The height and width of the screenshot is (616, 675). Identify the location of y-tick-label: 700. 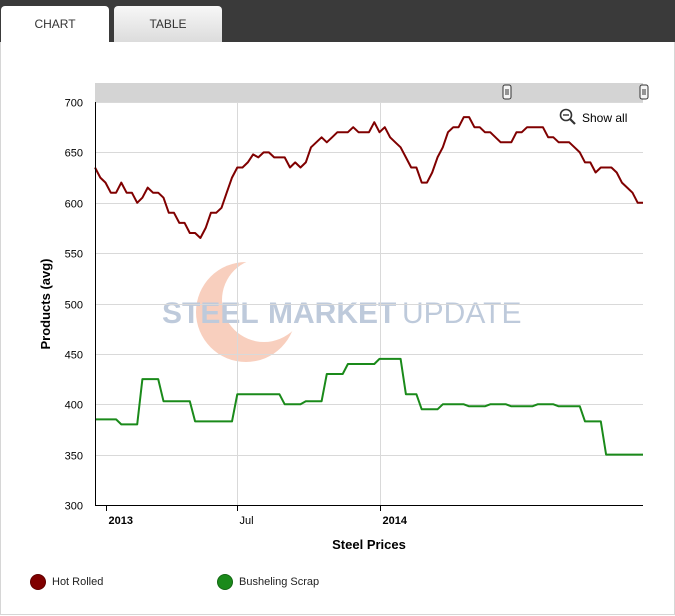
(74, 104).